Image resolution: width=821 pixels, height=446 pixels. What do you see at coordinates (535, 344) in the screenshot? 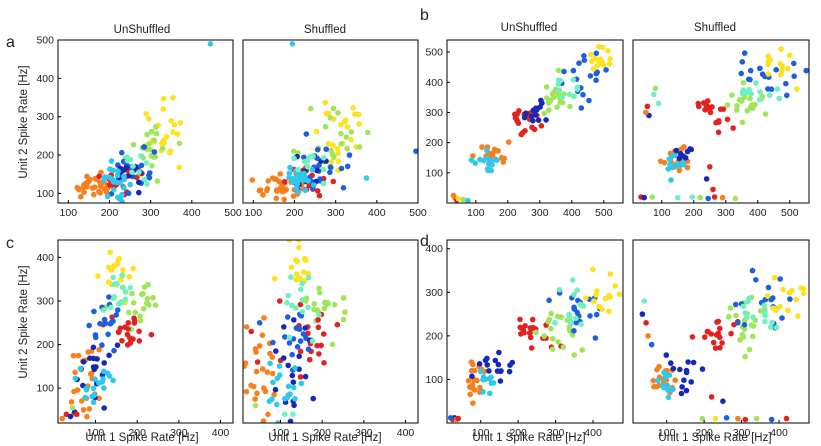
I see `points-d-unshuffled` at bounding box center [535, 344].